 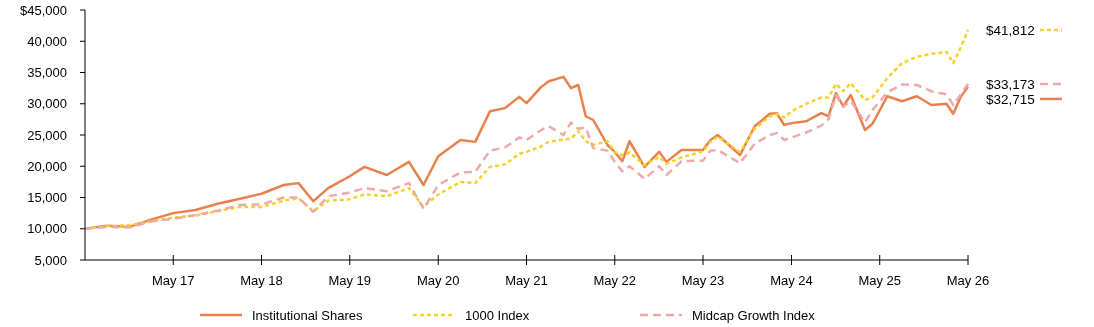 What do you see at coordinates (526, 280) in the screenshot?
I see `x-tick-label: May 21` at bounding box center [526, 280].